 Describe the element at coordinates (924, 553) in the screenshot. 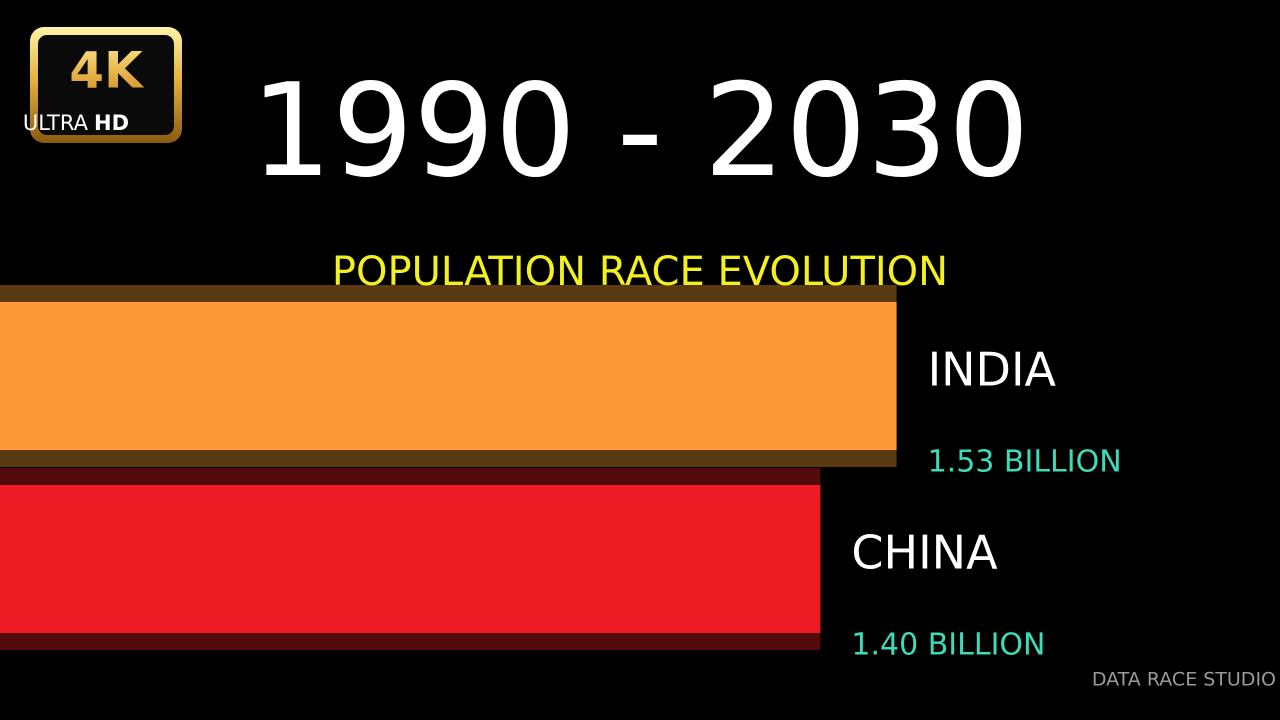

I see `bar-label: CHINA` at that location.